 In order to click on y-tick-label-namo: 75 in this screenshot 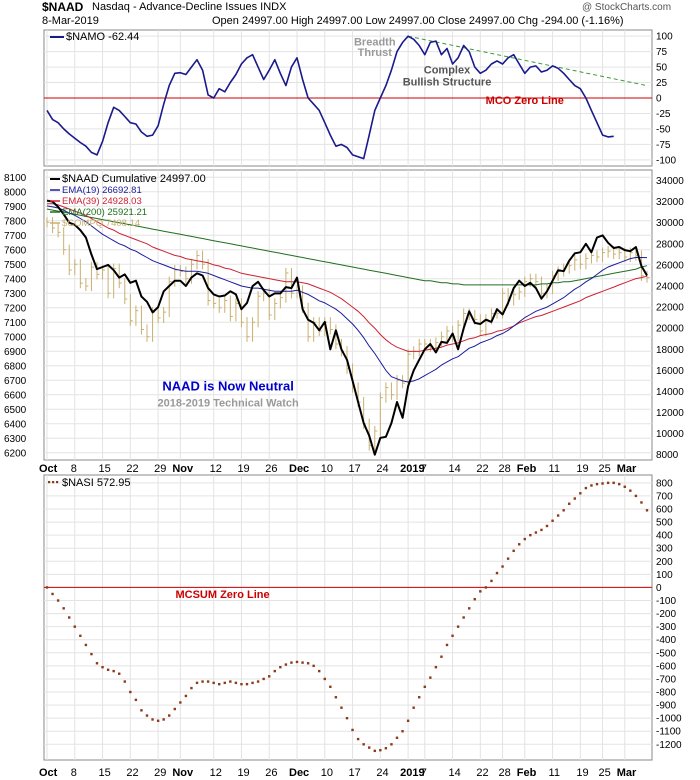, I will do `click(662, 52)`.